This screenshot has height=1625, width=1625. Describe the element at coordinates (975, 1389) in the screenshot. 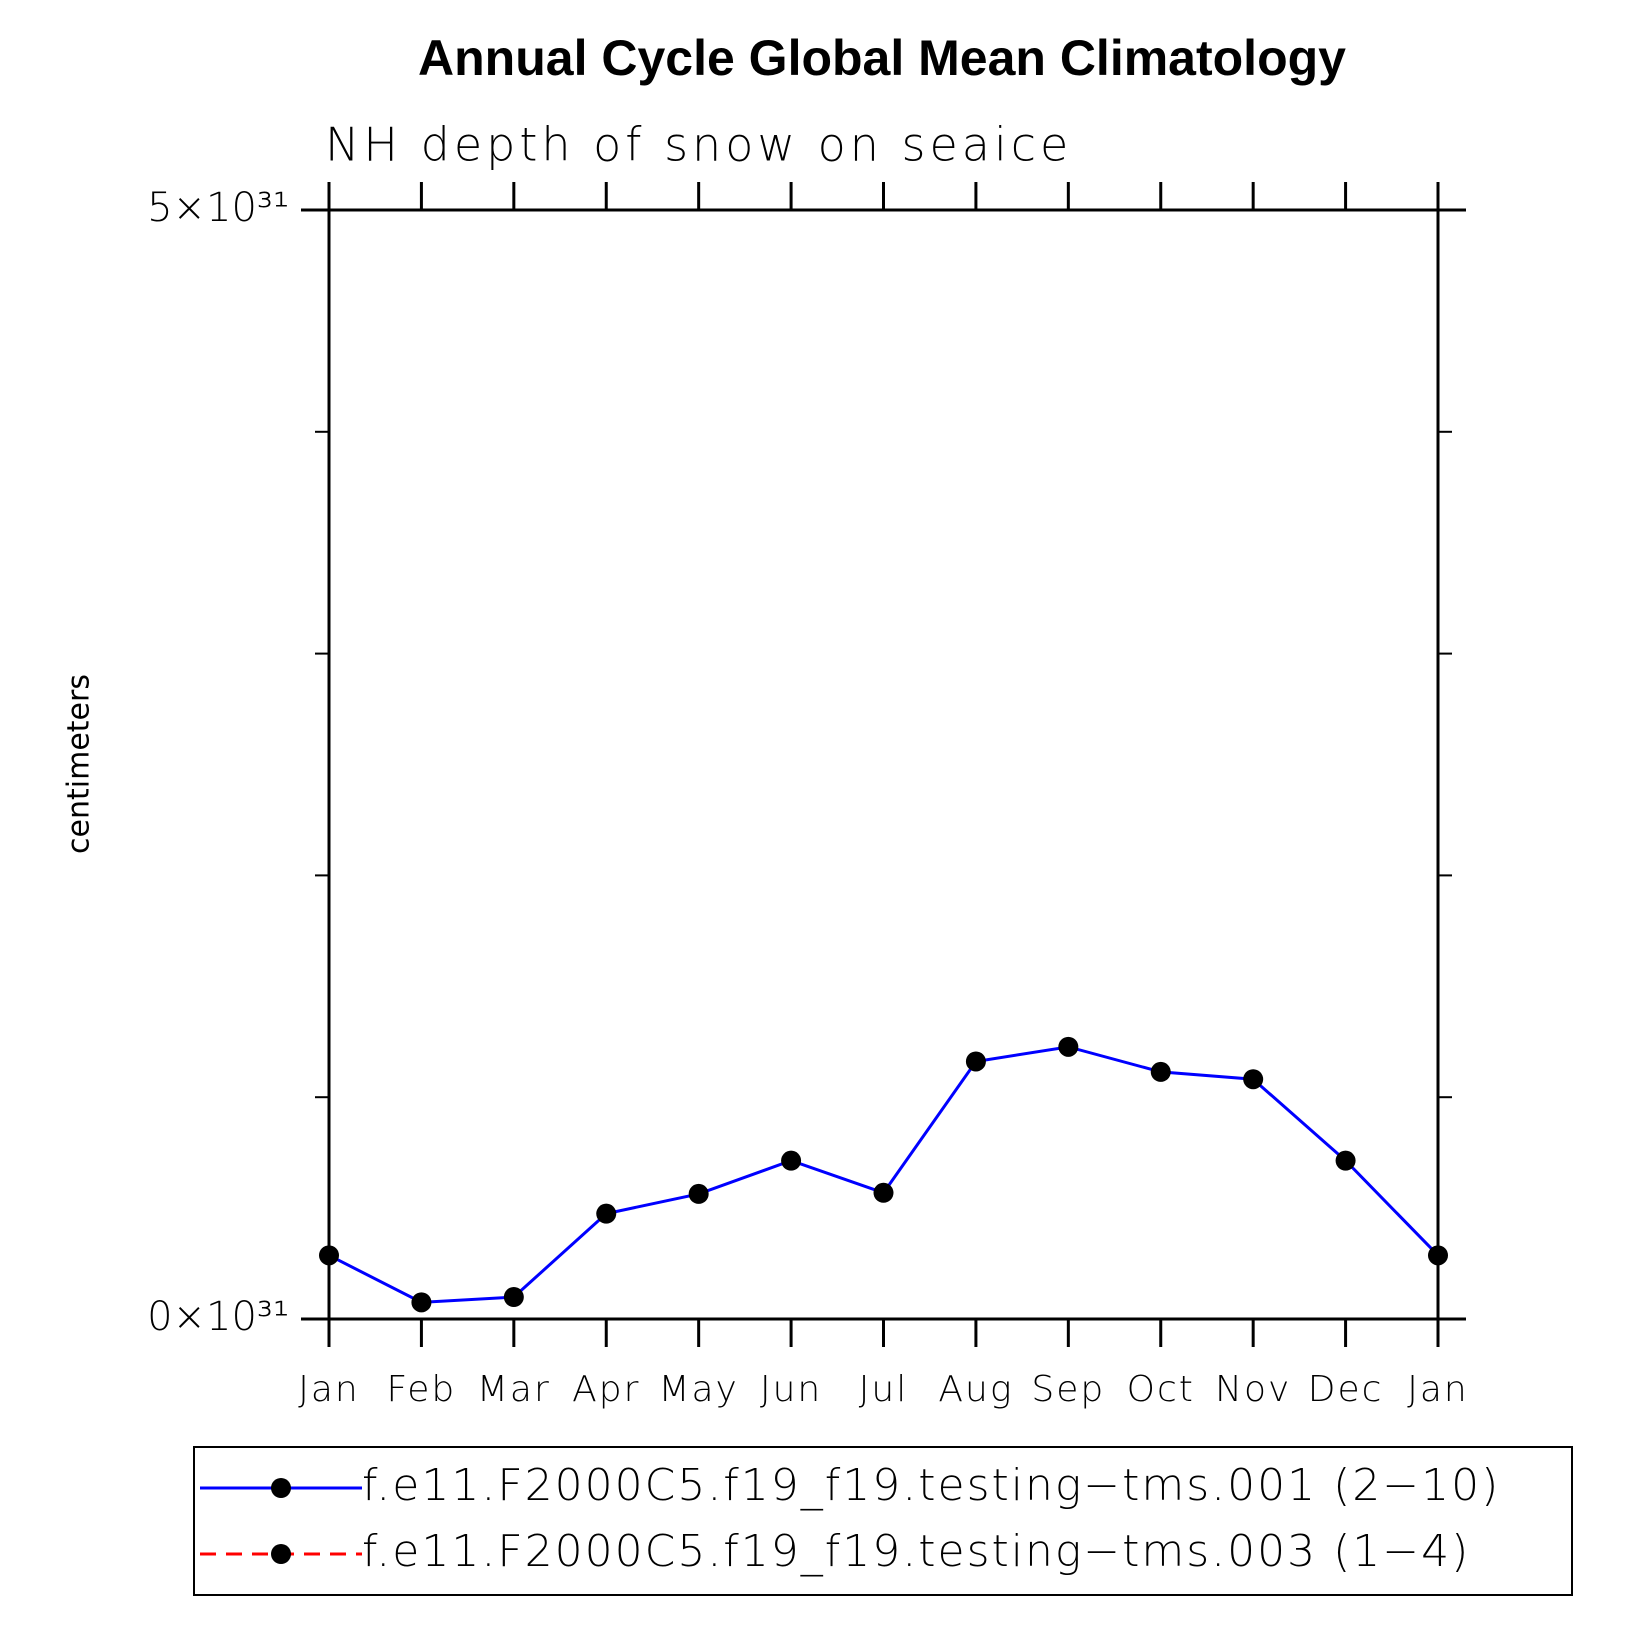

I see `x-tick-label: Aug` at that location.